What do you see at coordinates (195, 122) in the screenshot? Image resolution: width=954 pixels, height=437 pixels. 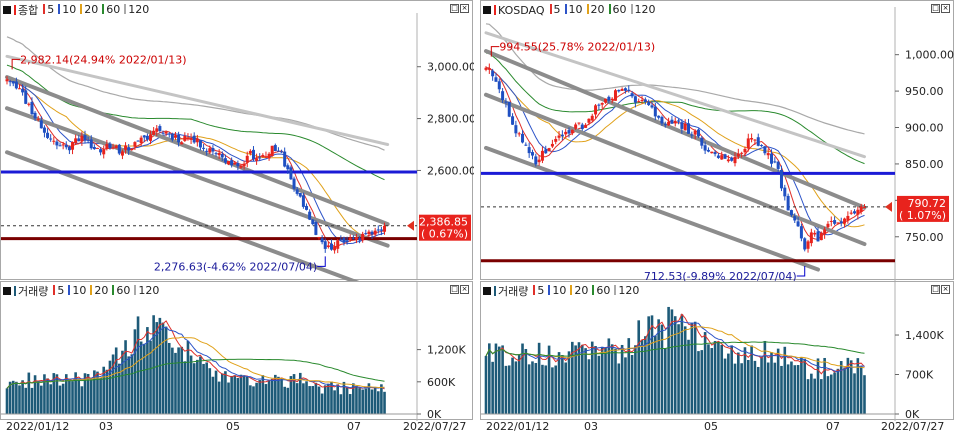 I see `ma60-line` at bounding box center [195, 122].